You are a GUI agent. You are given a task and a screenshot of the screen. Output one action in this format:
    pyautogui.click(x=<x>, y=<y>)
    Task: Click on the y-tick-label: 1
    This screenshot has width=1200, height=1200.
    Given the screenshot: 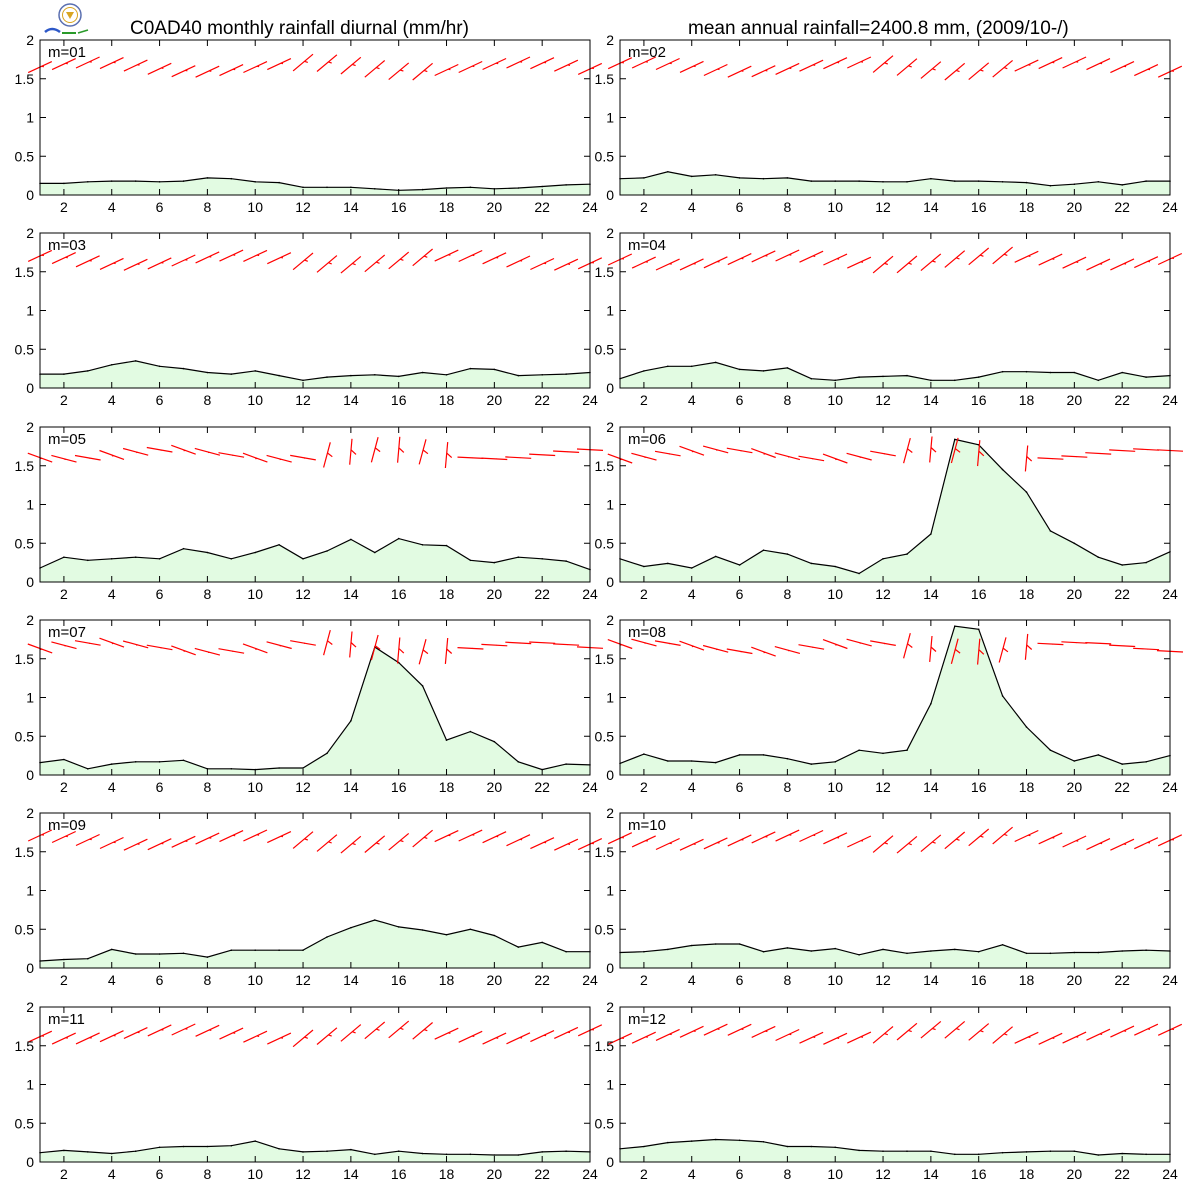 What is the action you would take?
    pyautogui.click(x=30, y=118)
    